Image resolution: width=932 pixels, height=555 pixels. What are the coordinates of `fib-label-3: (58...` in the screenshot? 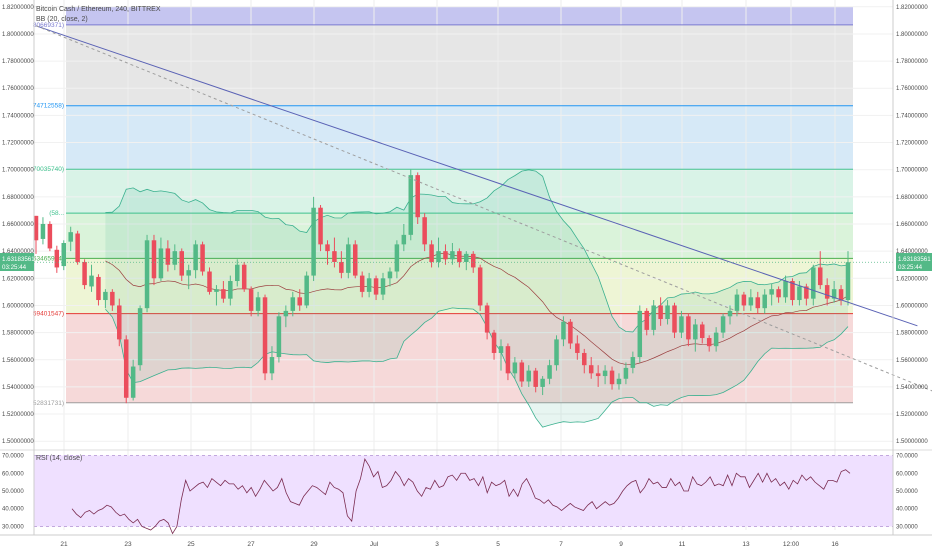 It's located at (56, 213).